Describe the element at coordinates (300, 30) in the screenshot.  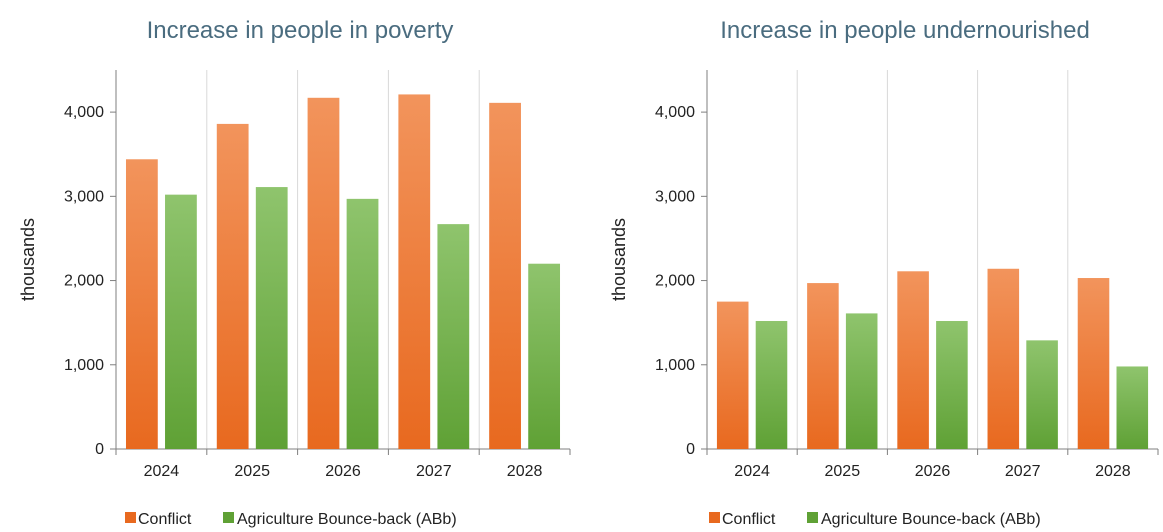
I see `chart-title: Increase in people in poverty` at that location.